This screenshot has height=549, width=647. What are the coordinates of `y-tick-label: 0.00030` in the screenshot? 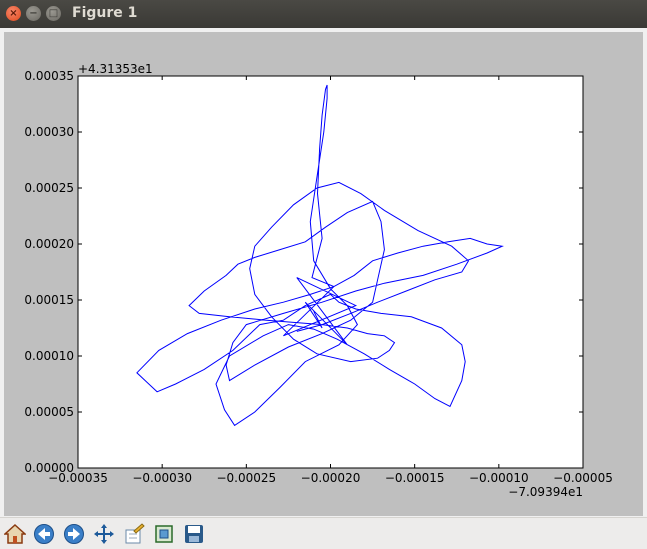 It's located at (49, 132).